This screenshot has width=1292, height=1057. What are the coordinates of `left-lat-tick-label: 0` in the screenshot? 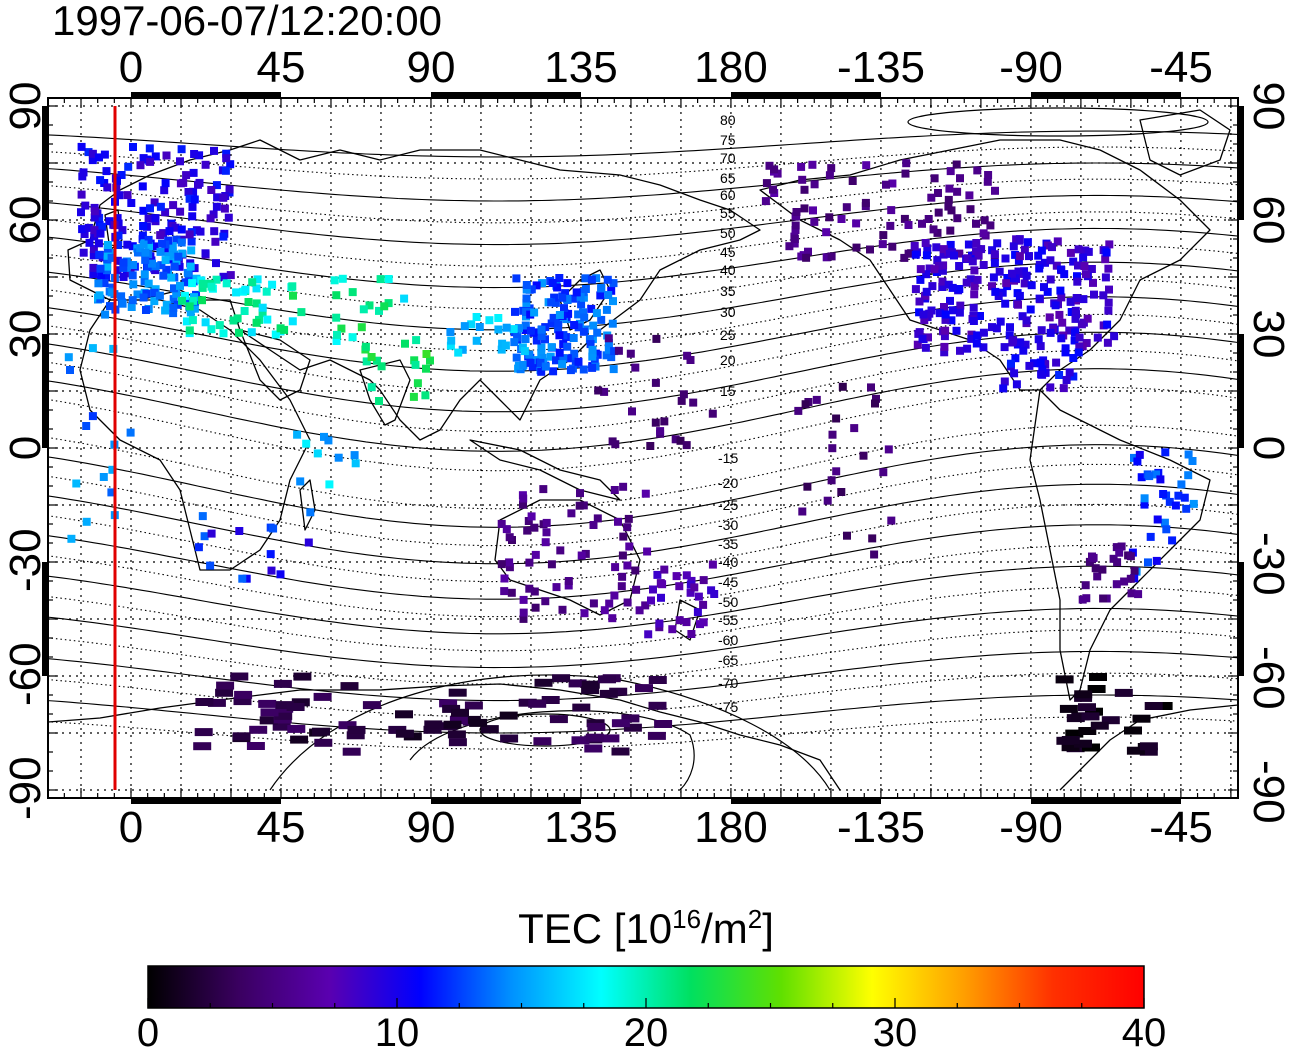 It's located at (25, 448).